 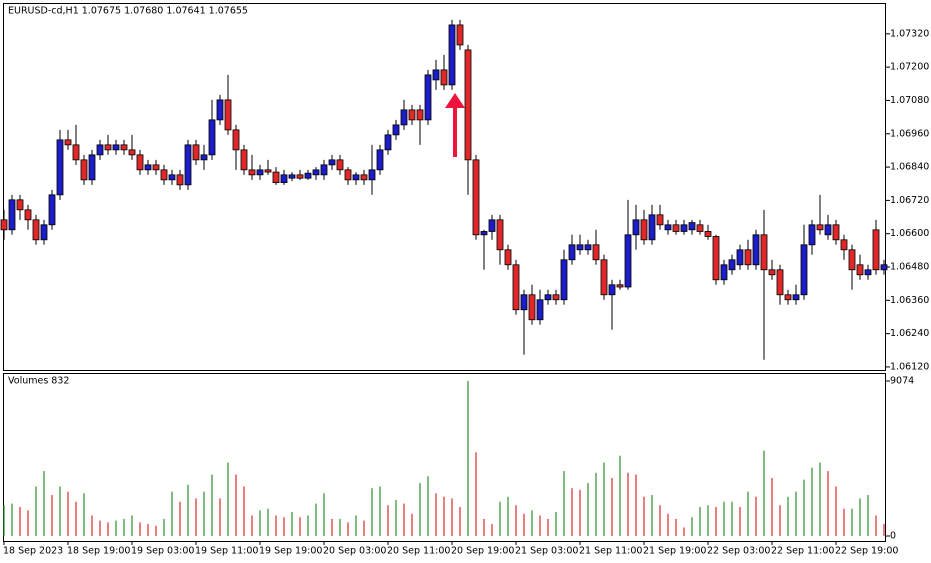 I want to click on y-tick-label: 1.07080, so click(x=909, y=100).